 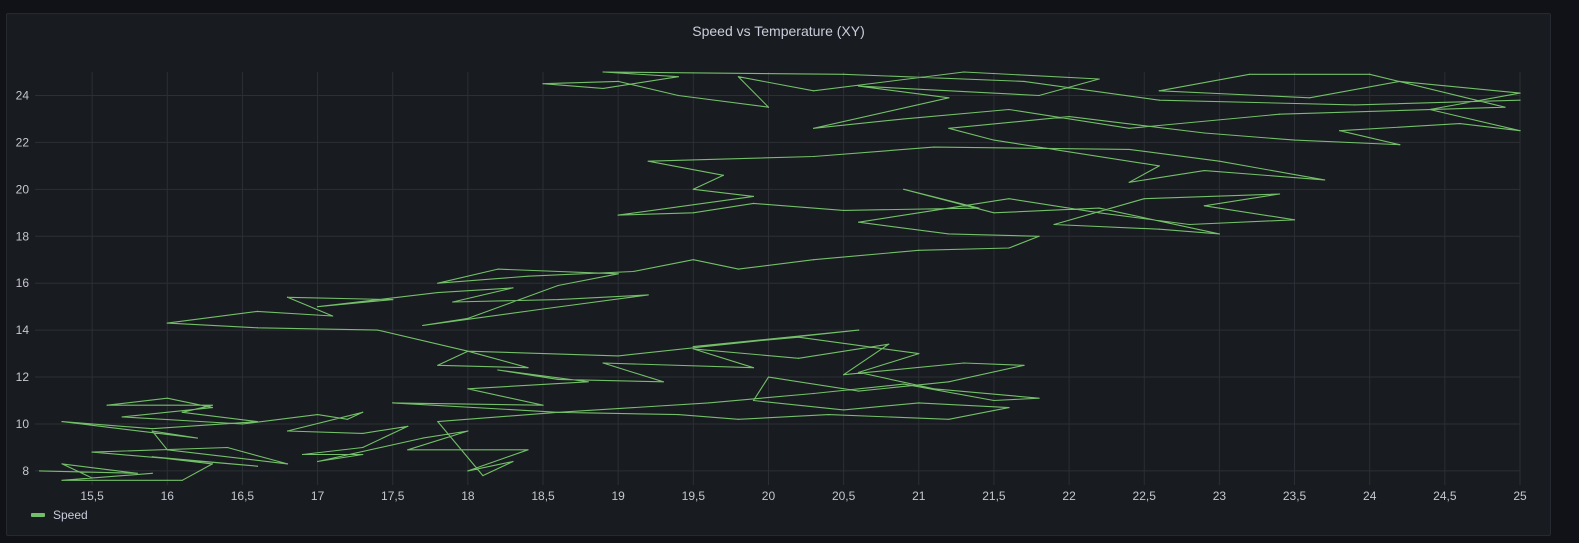 What do you see at coordinates (168, 496) in the screenshot?
I see `x-tick-label: 16` at bounding box center [168, 496].